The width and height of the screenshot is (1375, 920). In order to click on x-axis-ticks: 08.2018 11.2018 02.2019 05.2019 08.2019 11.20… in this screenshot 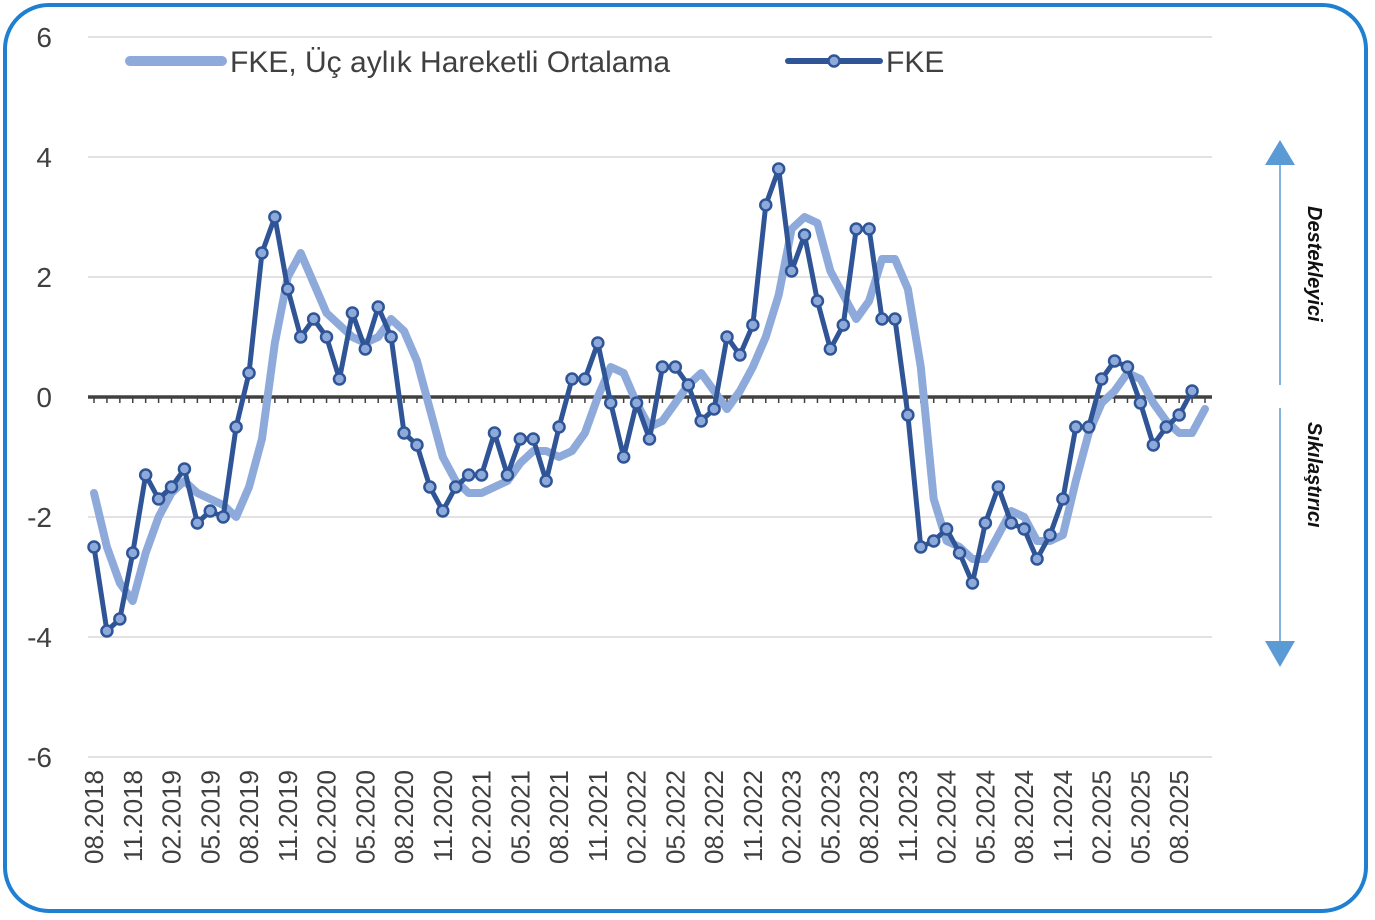, I will do `click(636, 817)`.